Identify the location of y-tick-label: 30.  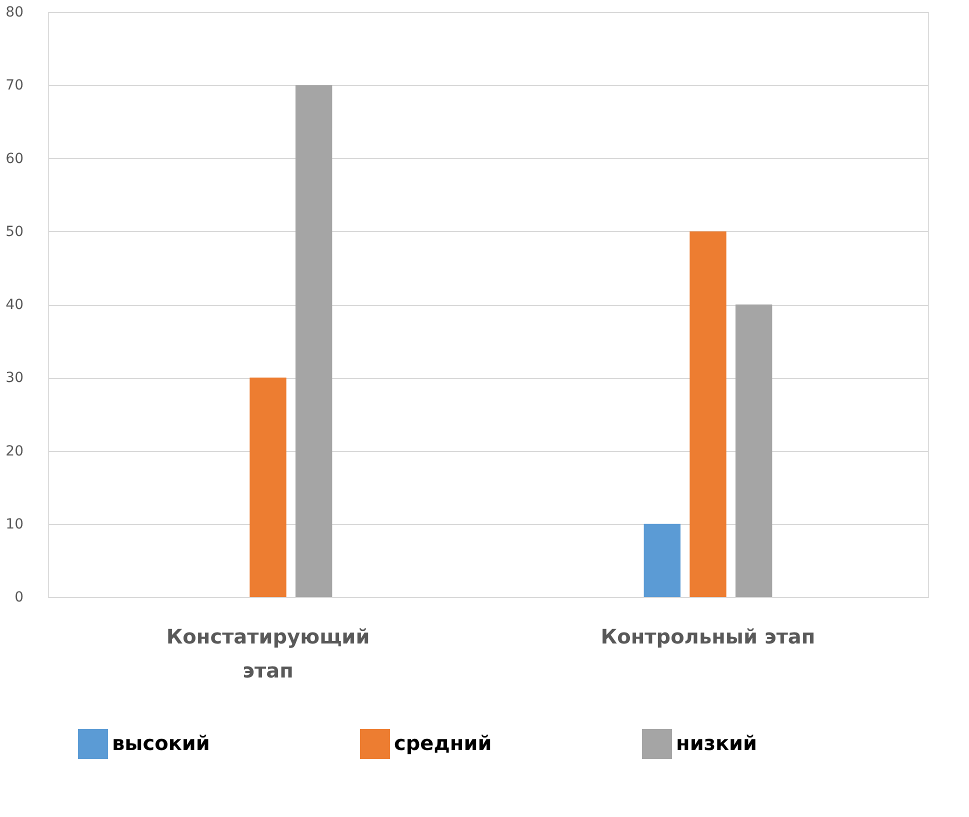
(15, 378).